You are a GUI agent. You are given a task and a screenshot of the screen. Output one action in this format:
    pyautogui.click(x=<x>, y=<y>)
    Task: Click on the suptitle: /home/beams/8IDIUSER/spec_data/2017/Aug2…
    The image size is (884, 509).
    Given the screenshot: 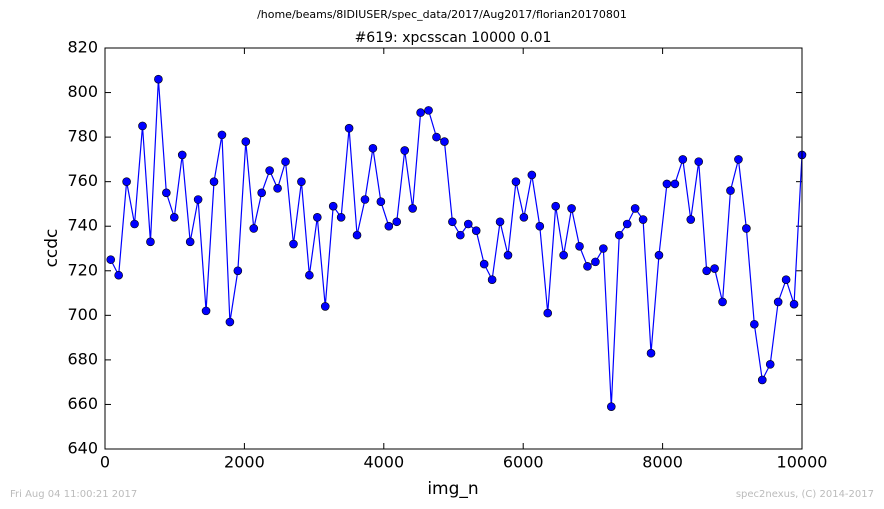 What is the action you would take?
    pyautogui.click(x=442, y=14)
    